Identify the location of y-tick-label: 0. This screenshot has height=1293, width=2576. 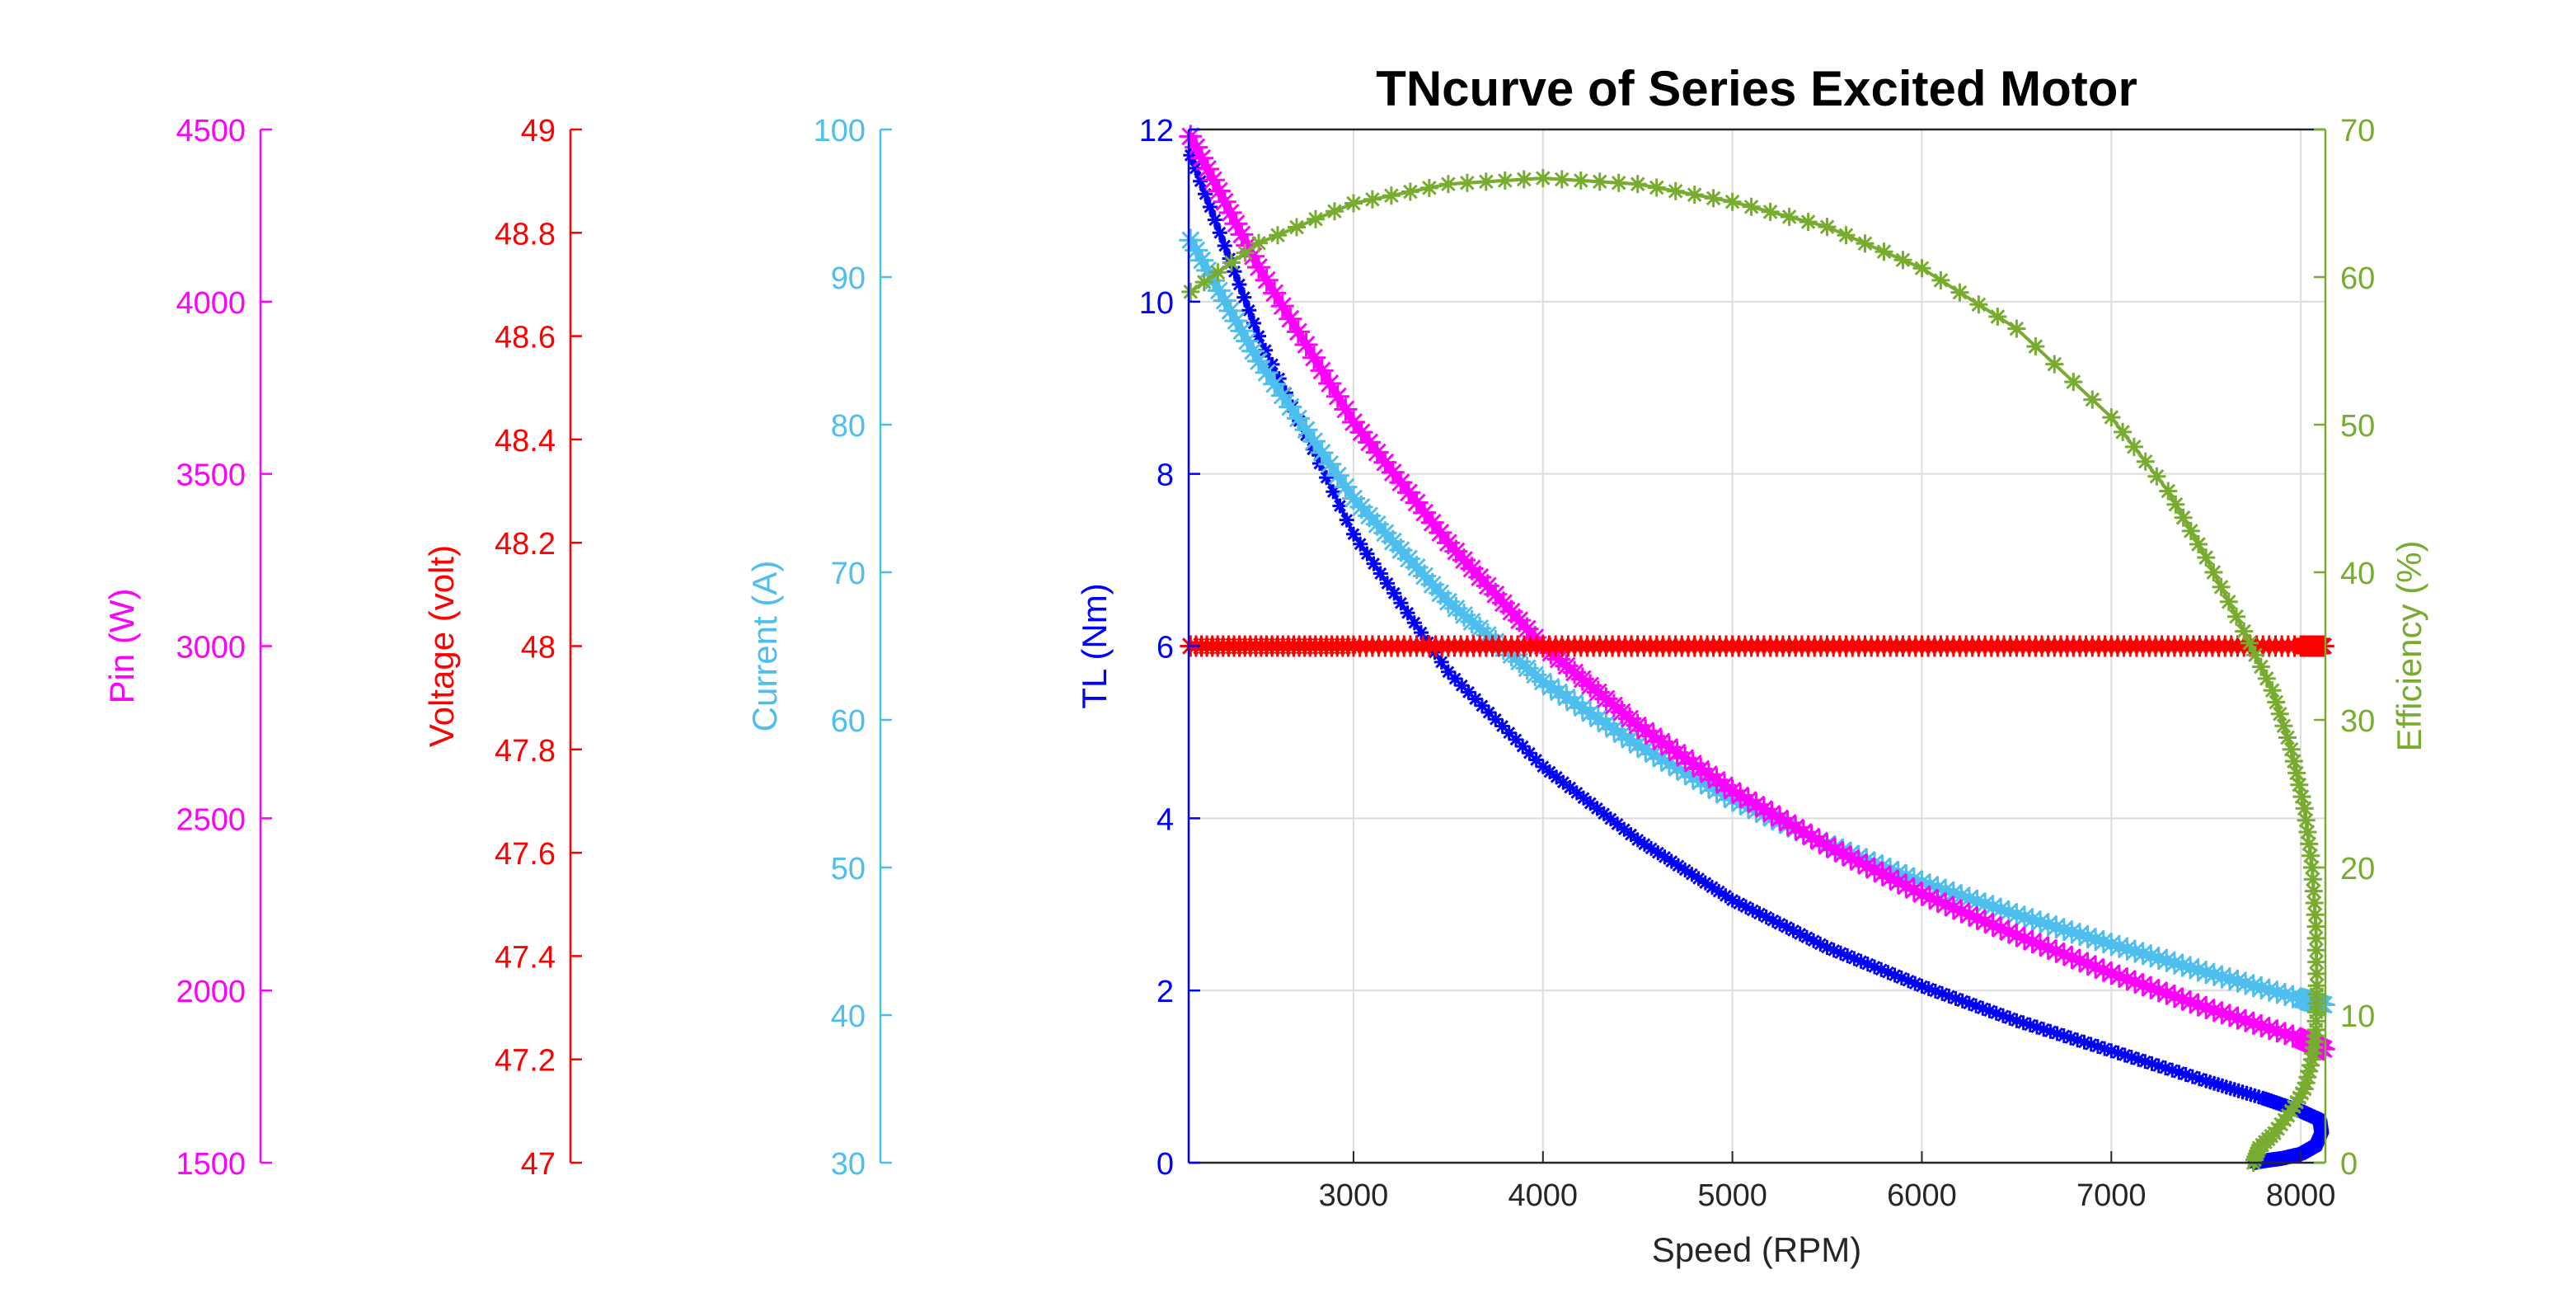
(1165, 1165).